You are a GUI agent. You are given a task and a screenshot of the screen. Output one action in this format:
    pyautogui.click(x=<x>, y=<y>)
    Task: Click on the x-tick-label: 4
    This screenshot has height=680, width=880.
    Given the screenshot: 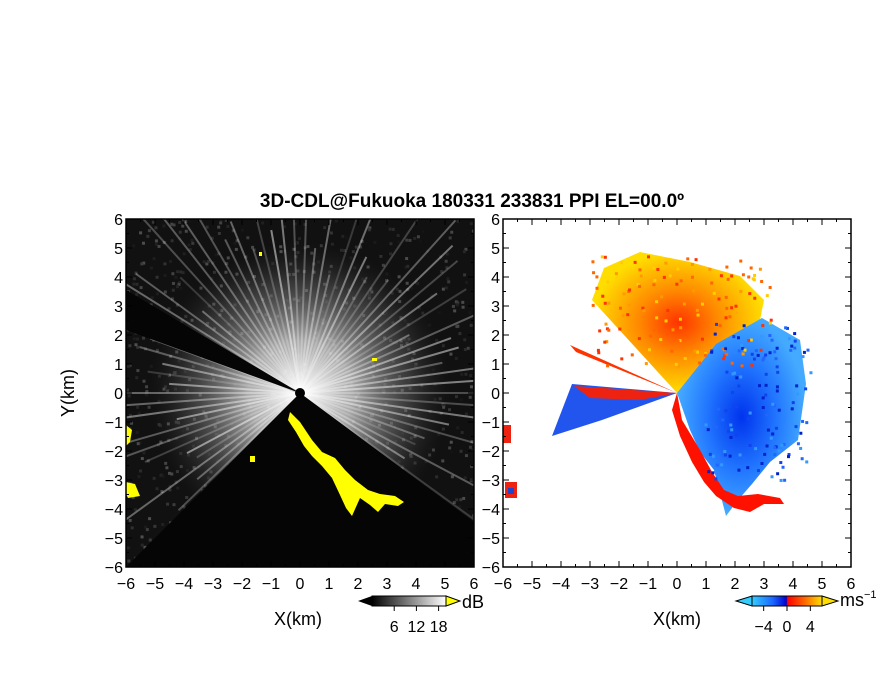 What is the action you would take?
    pyautogui.click(x=416, y=584)
    